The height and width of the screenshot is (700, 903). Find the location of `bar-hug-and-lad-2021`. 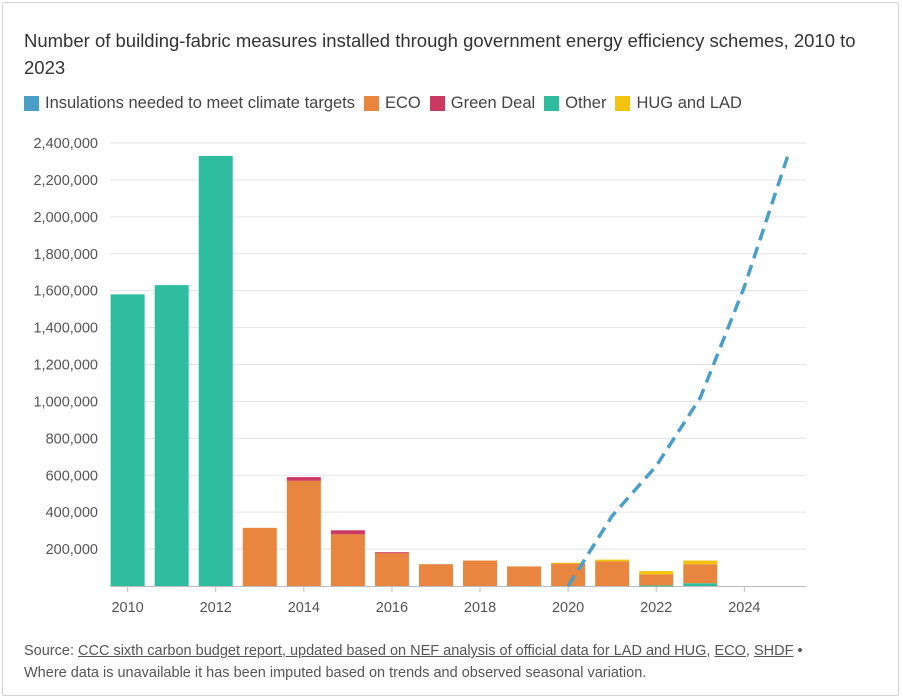

bar-hug-and-lad-2021 is located at coordinates (612, 560).